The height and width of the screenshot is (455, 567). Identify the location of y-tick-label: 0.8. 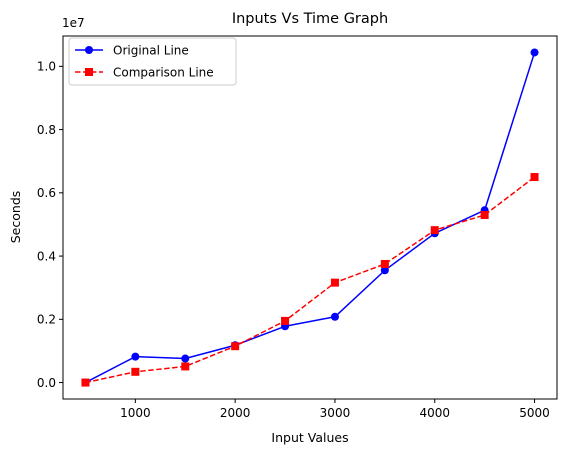
(46, 130).